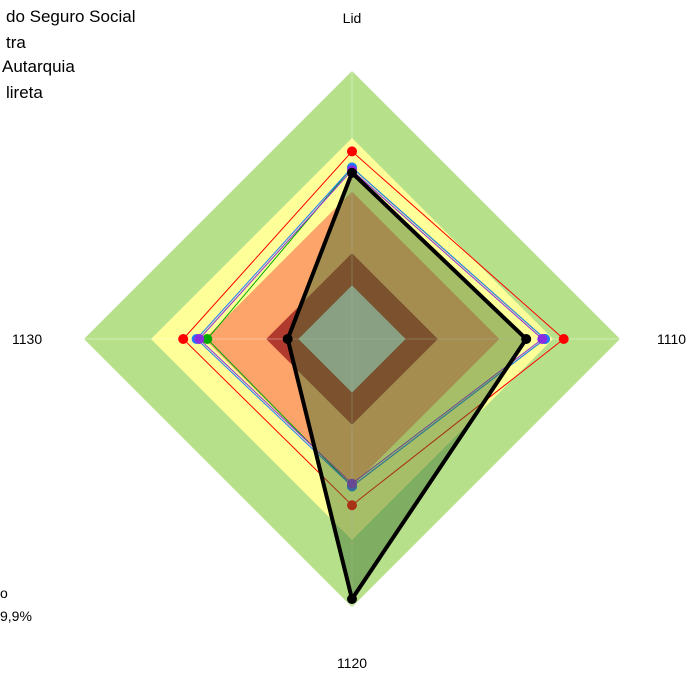 This screenshot has height=673, width=696. I want to click on axis-label-1130: 1130, so click(27, 339).